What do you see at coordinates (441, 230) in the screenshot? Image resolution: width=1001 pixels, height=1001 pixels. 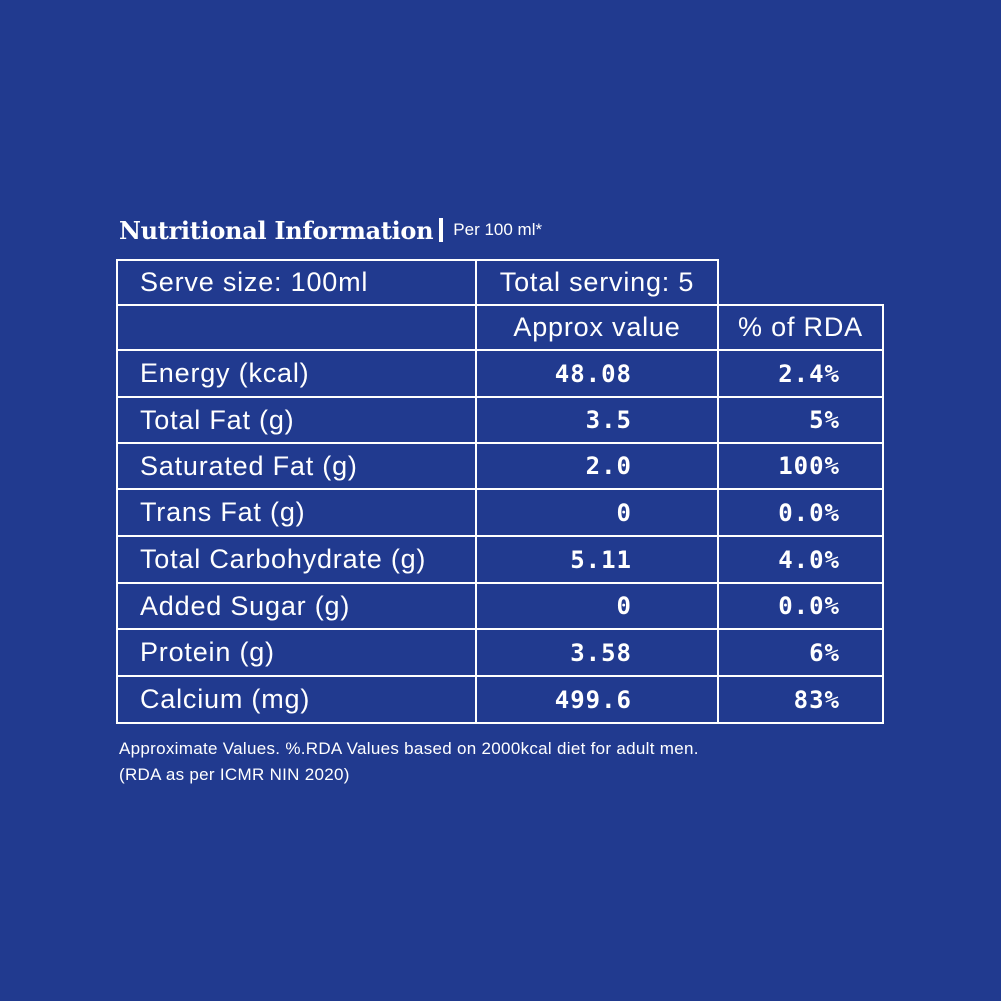 I see `title-divider` at bounding box center [441, 230].